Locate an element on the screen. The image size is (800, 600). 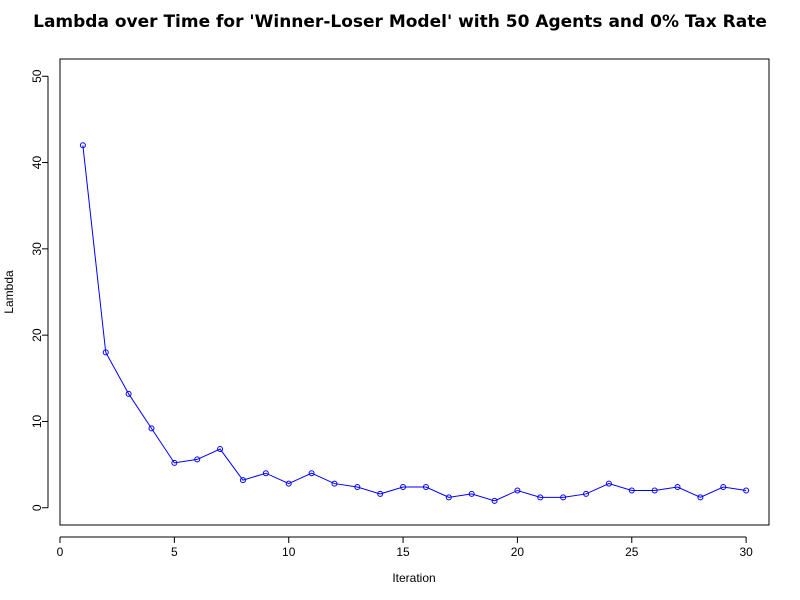
x-tick-label: 0 is located at coordinates (60, 552).